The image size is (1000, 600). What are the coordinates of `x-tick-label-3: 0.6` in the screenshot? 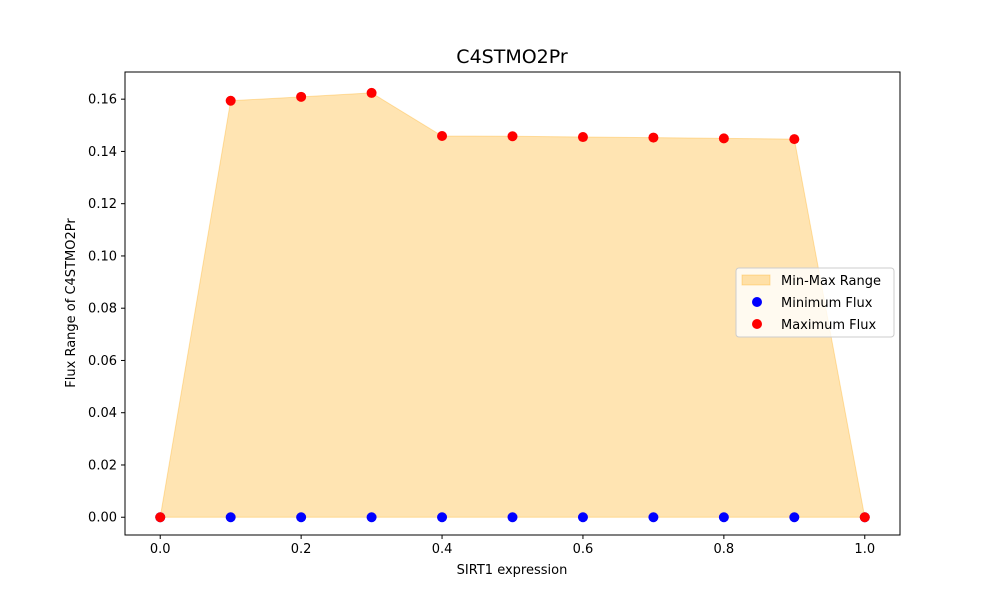 It's located at (583, 549).